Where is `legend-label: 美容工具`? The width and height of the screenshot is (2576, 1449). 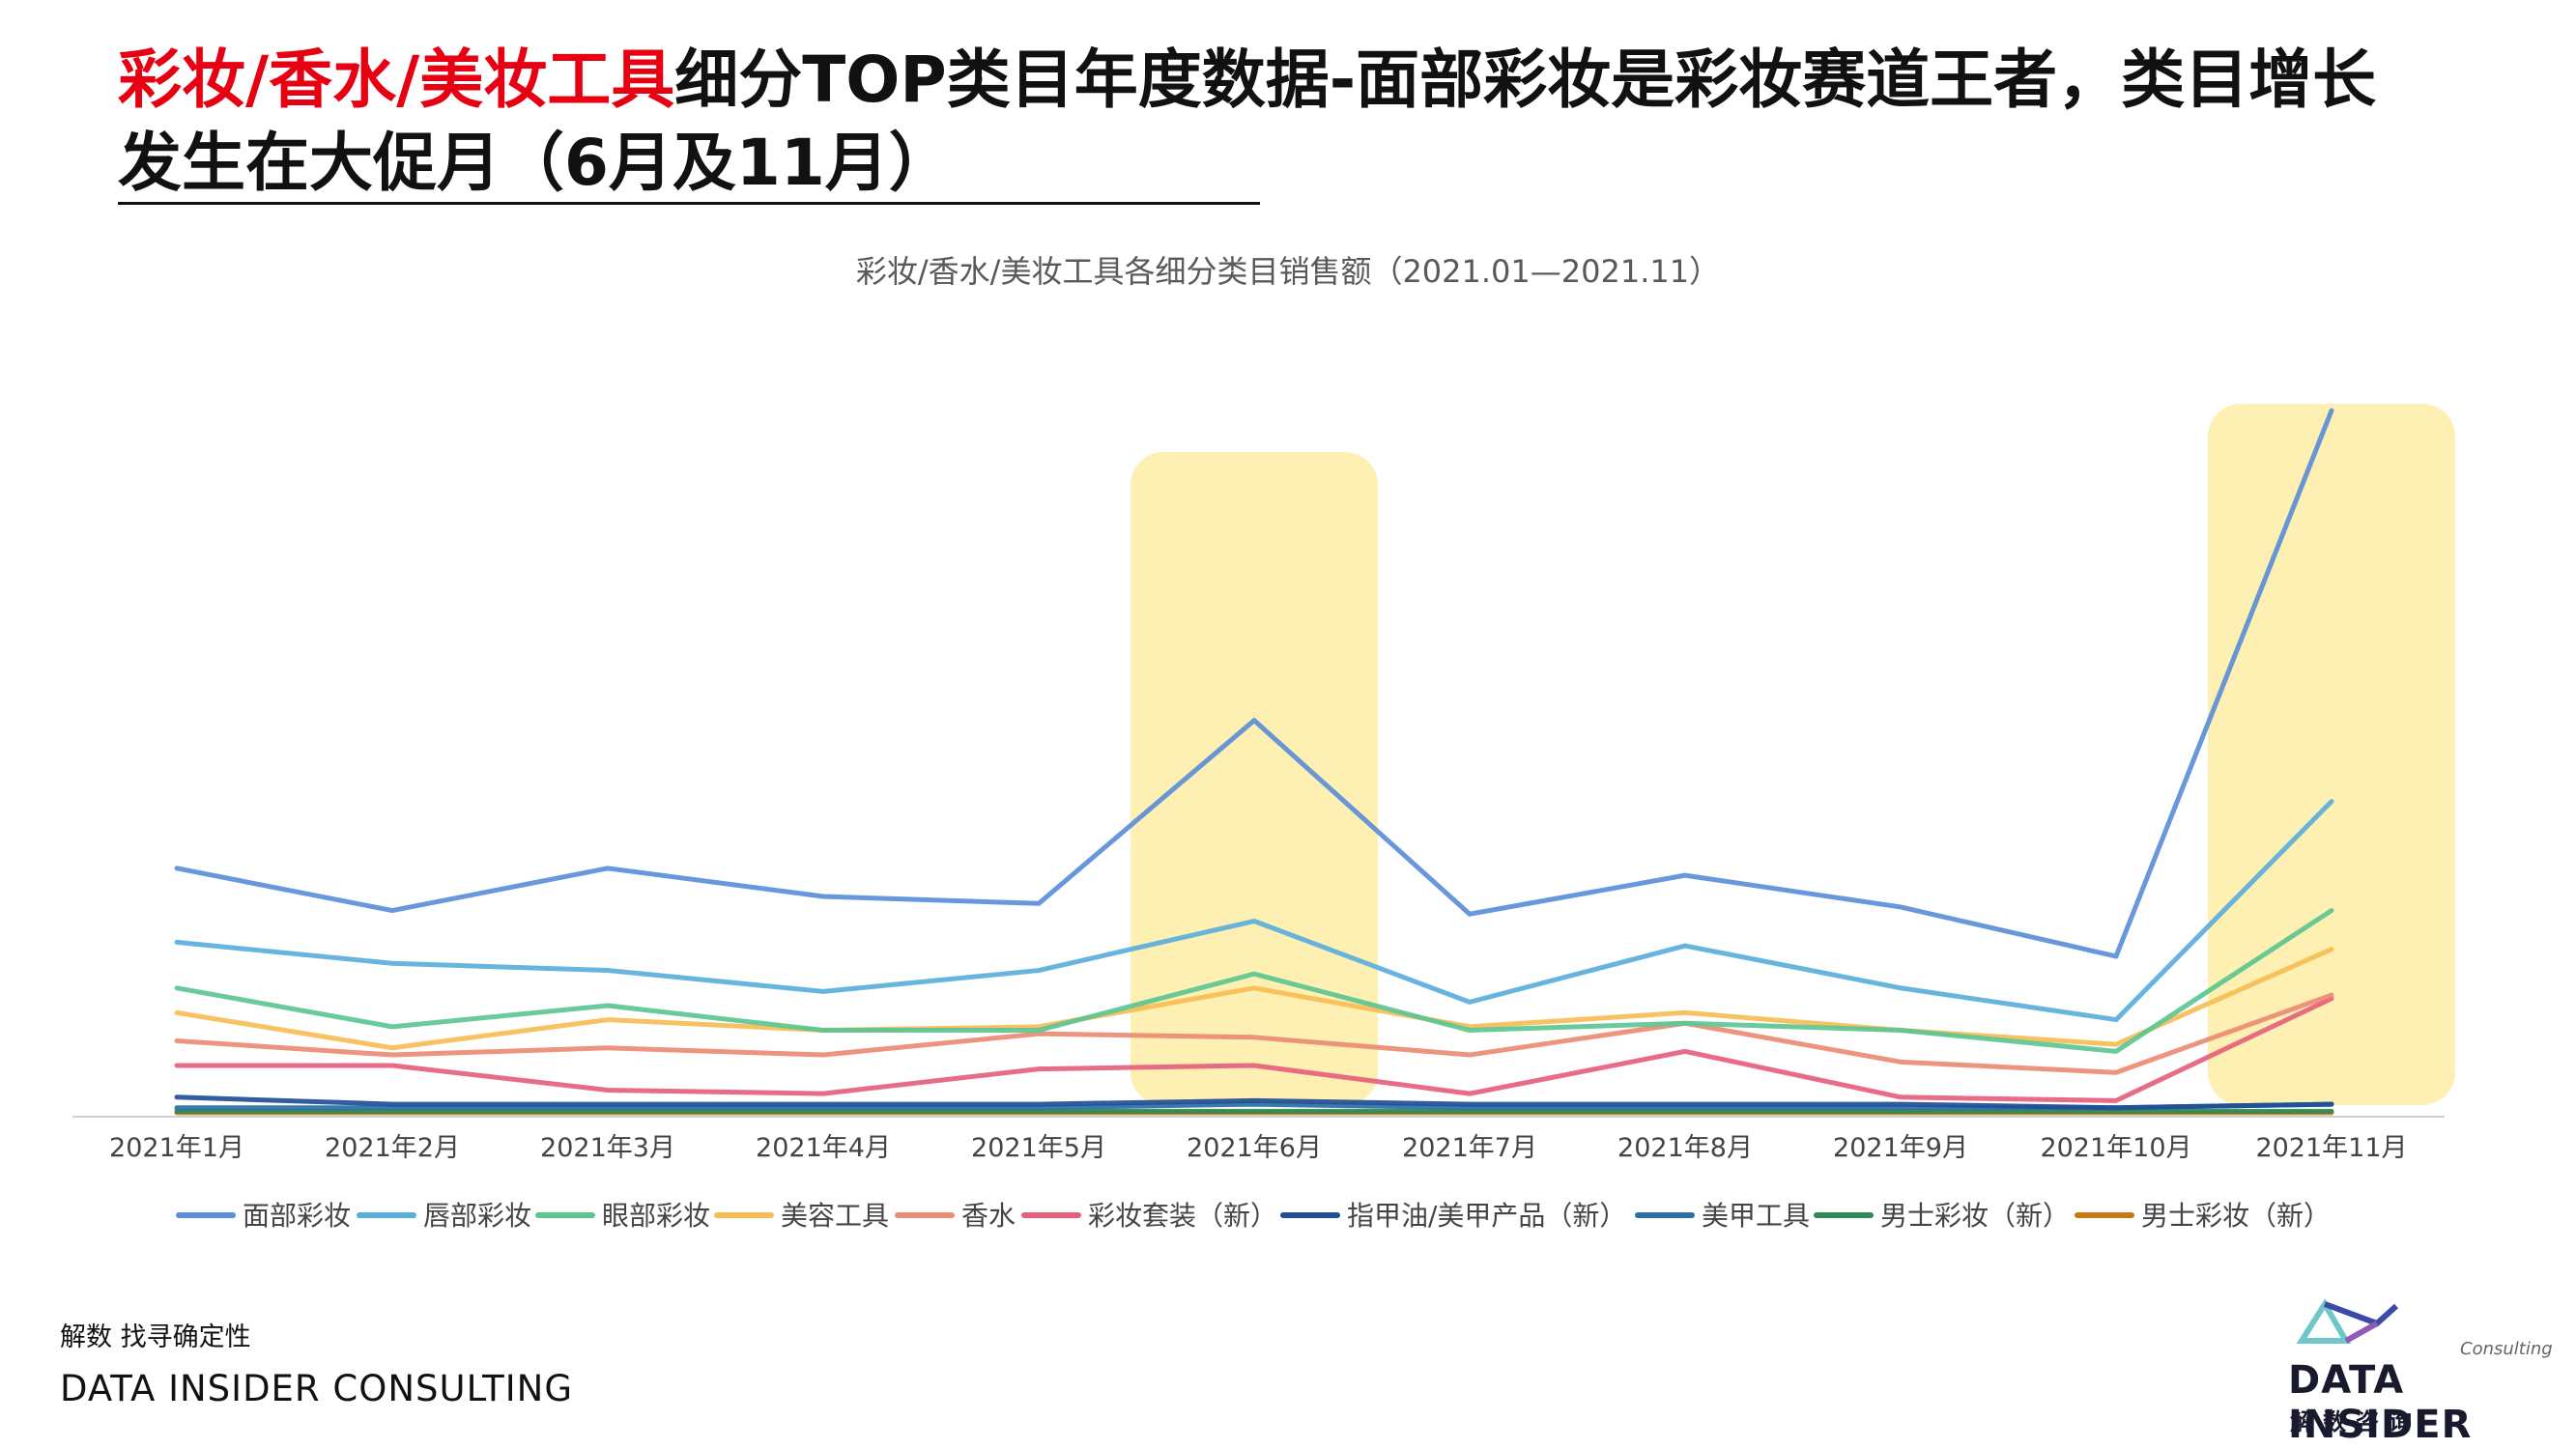
legend-label: 美容工具 is located at coordinates (835, 1216).